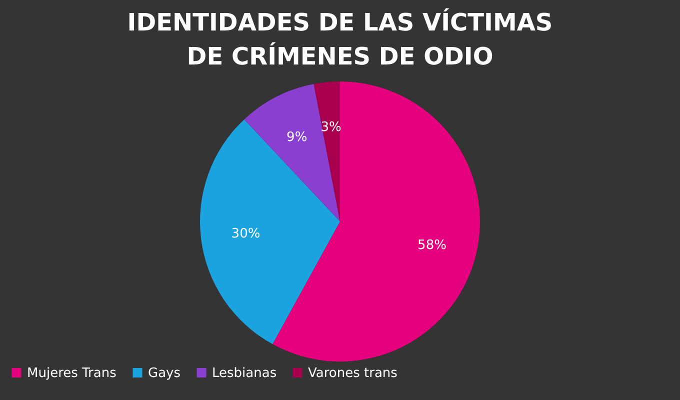 The image size is (680, 400). I want to click on legend-label: Varones trans, so click(353, 373).